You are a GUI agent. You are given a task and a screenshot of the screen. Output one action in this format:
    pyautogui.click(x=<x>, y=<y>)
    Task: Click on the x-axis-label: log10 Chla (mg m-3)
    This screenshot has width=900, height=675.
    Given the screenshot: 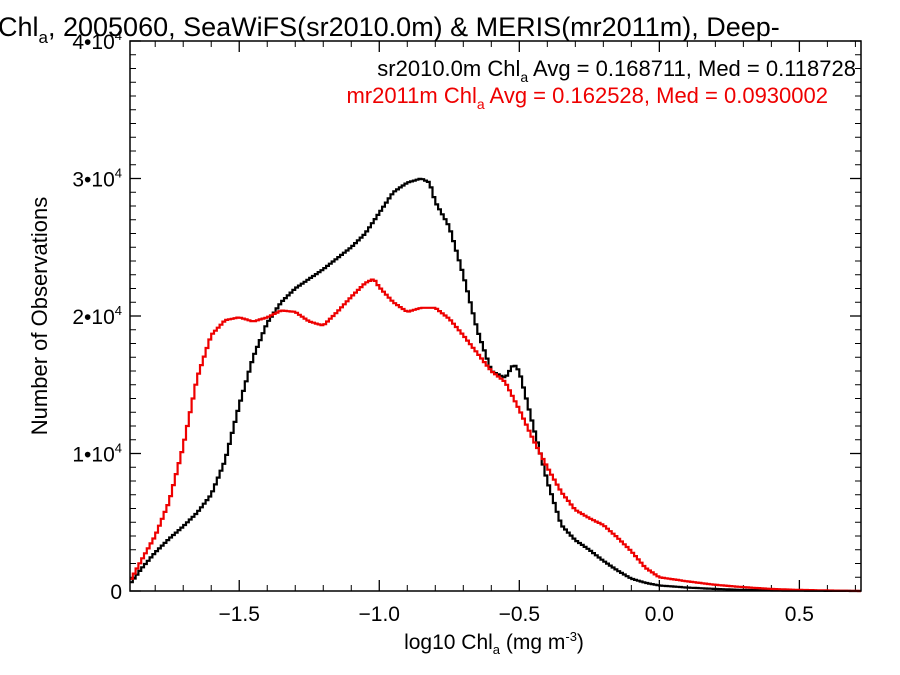 What is the action you would take?
    pyautogui.click(x=494, y=643)
    